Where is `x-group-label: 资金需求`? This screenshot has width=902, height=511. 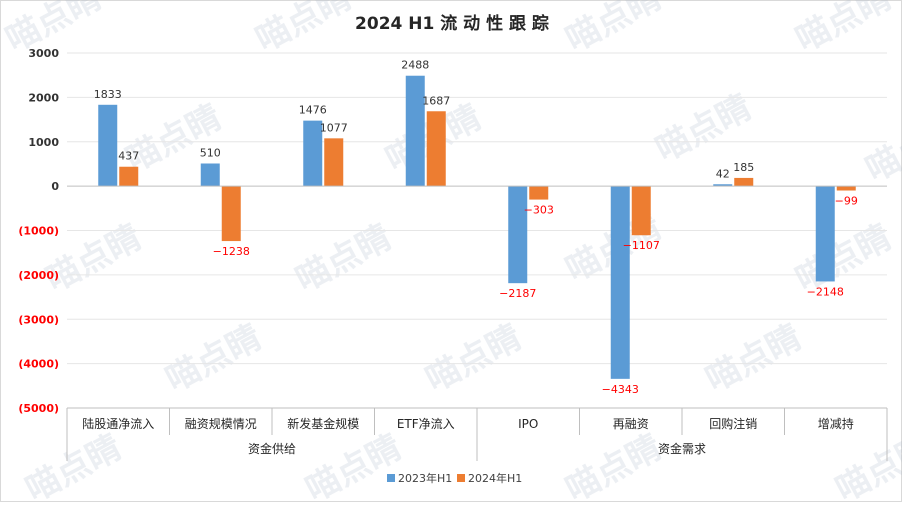
x-group-label: 资金需求 is located at coordinates (682, 448).